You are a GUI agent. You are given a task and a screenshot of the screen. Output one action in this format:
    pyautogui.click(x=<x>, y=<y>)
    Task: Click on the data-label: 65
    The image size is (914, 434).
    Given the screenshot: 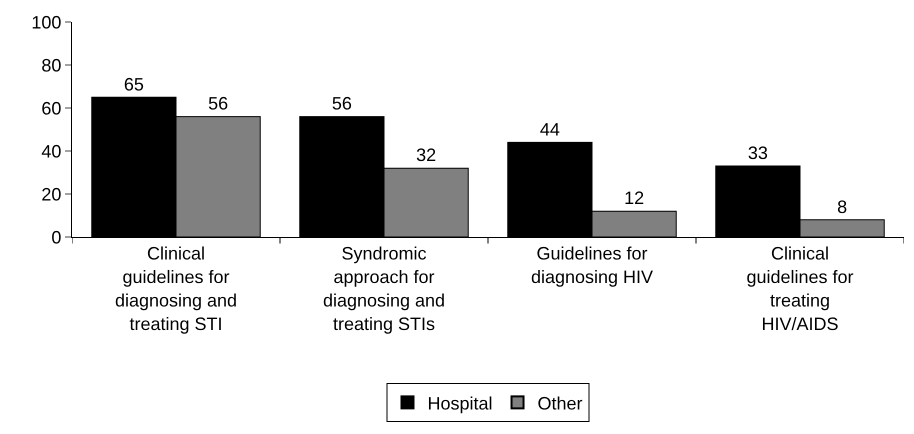 What is the action you would take?
    pyautogui.click(x=134, y=84)
    